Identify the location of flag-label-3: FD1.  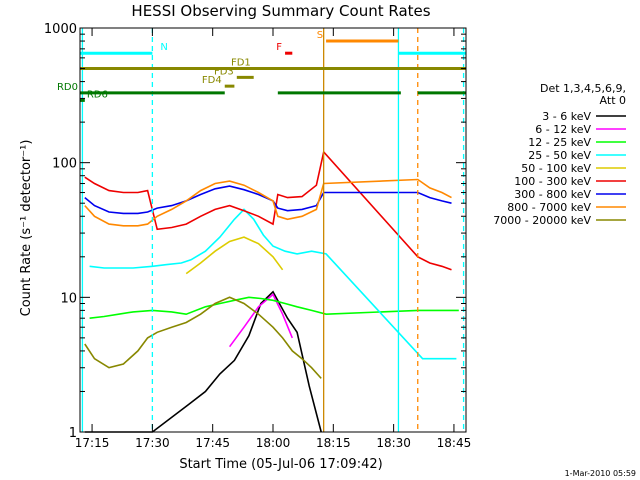
(241, 63).